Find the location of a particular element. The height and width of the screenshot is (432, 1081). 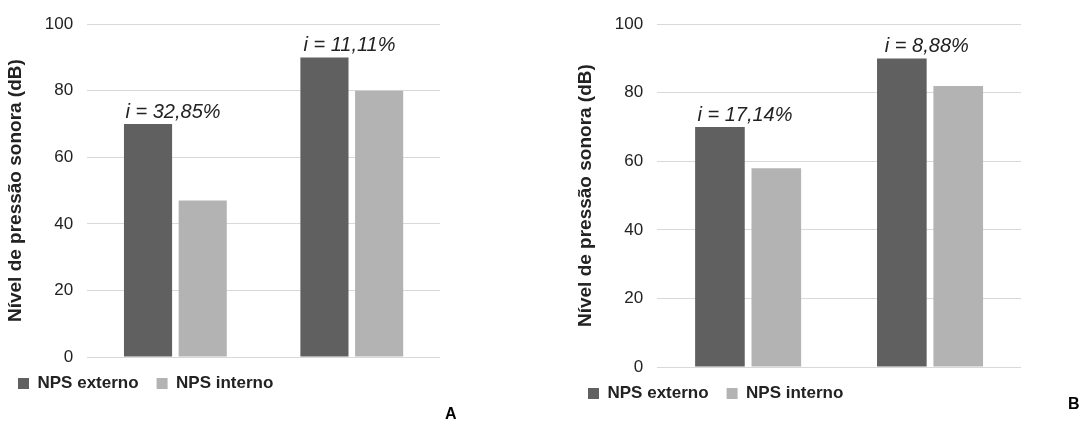

annotation: i = 11,11% is located at coordinates (349, 44).